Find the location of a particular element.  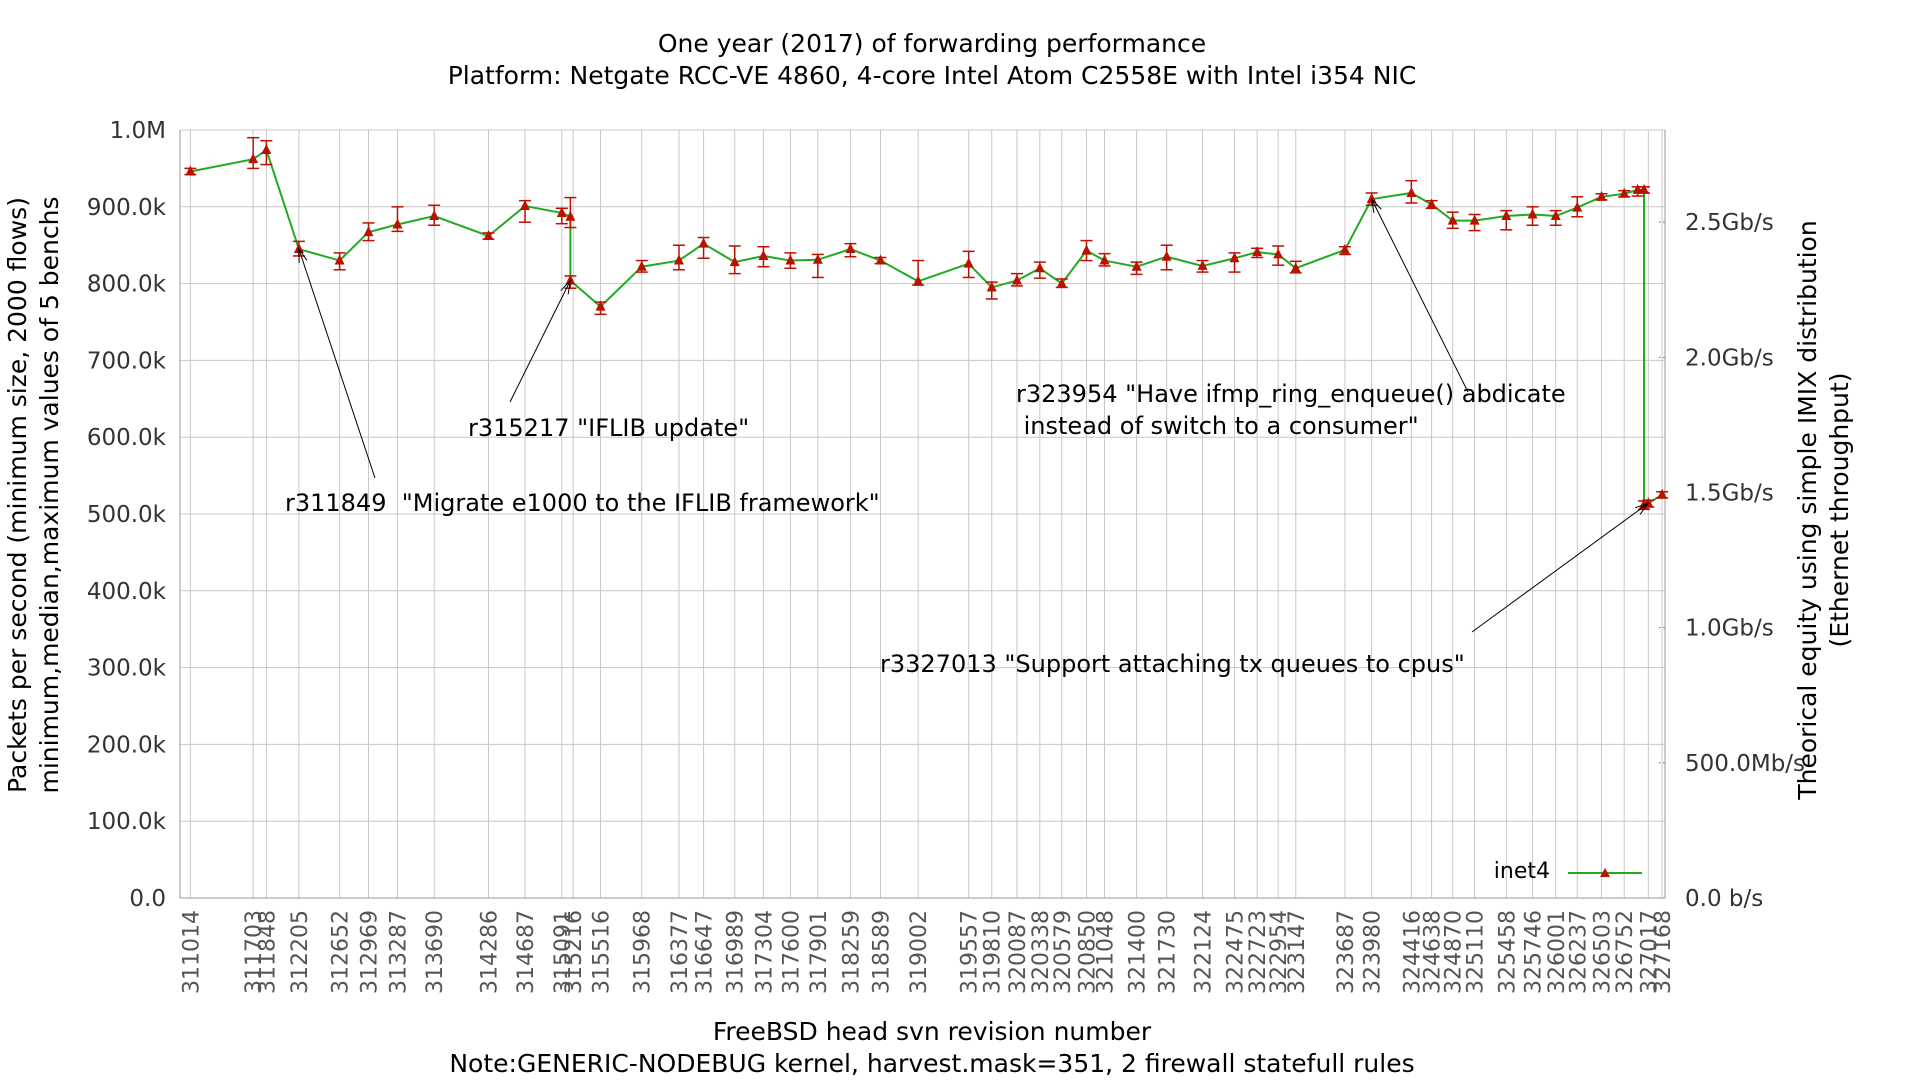

x-tick-label: 317901 is located at coordinates (819, 952).